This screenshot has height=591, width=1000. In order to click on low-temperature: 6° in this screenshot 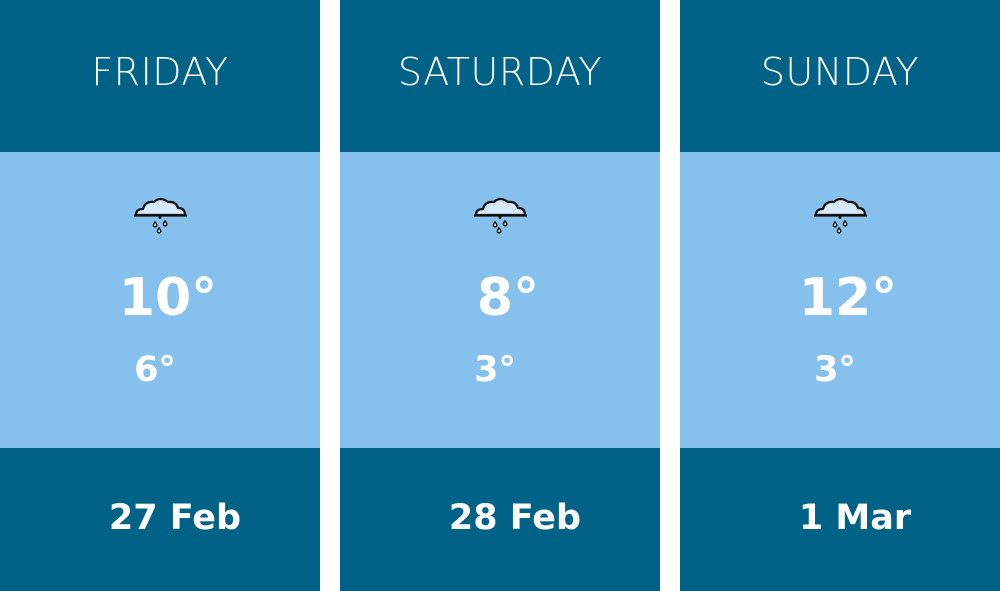, I will do `click(155, 370)`.